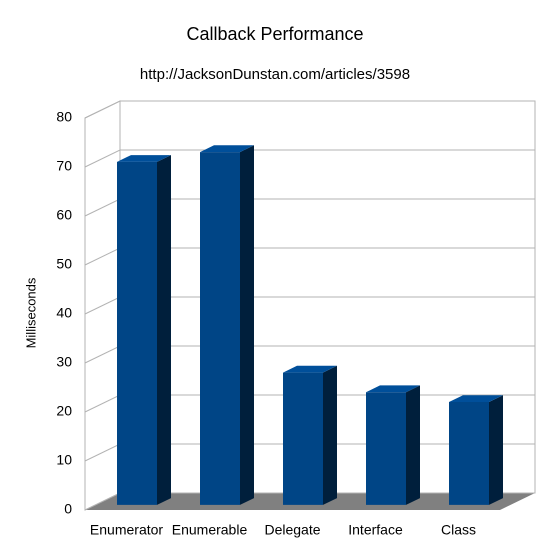 This screenshot has height=550, width=550. What do you see at coordinates (68, 509) in the screenshot?
I see `y-tick-label: 0` at bounding box center [68, 509].